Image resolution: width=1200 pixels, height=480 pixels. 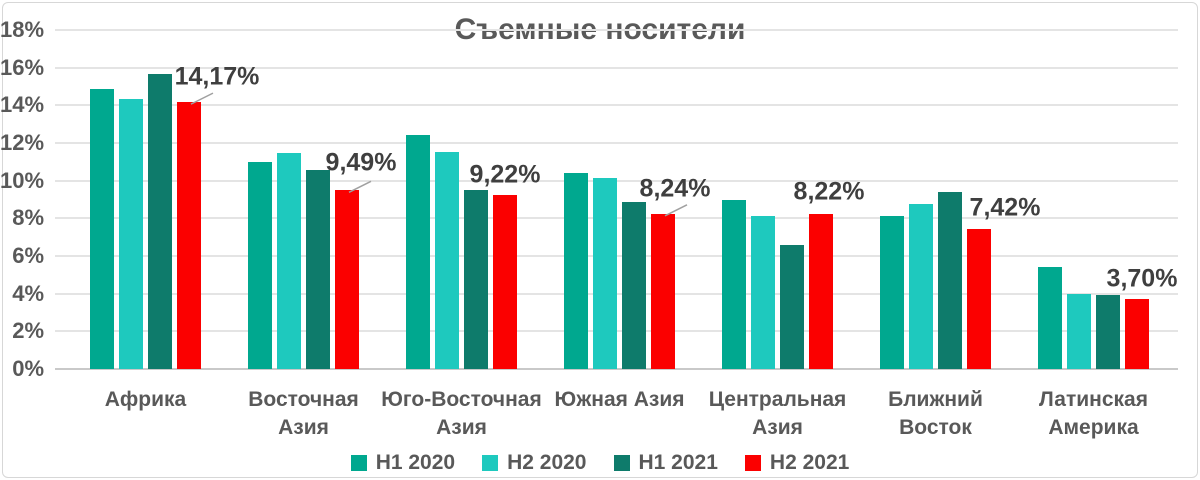 I want to click on legend-item-h1-2021: H1 2021, so click(x=665, y=462).